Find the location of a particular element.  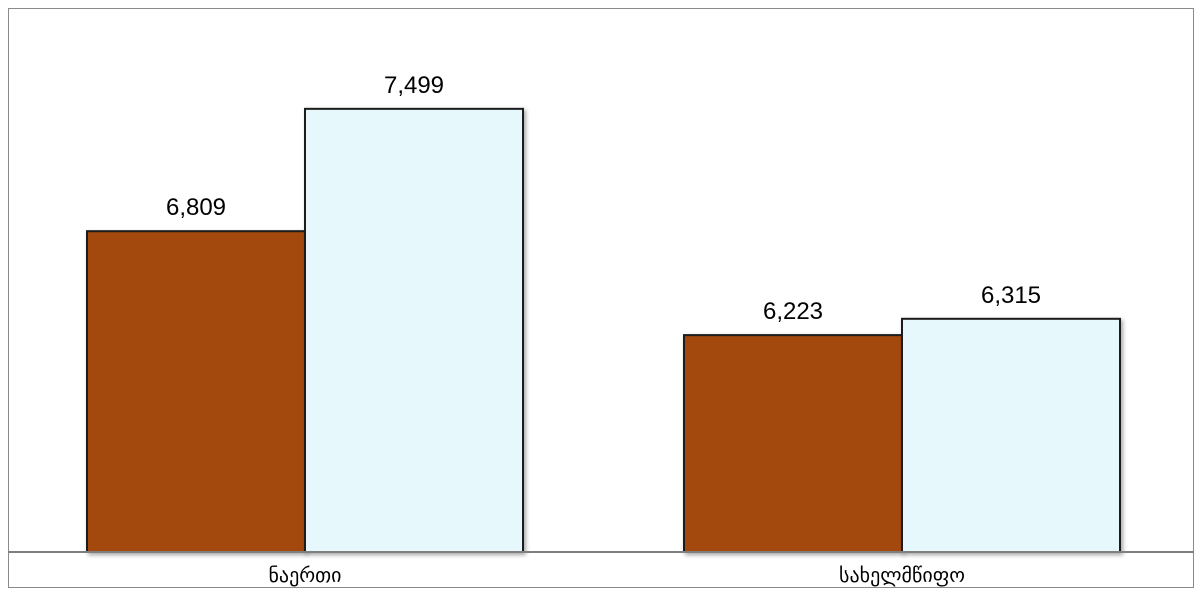

bar-series2-second is located at coordinates (1011, 435).